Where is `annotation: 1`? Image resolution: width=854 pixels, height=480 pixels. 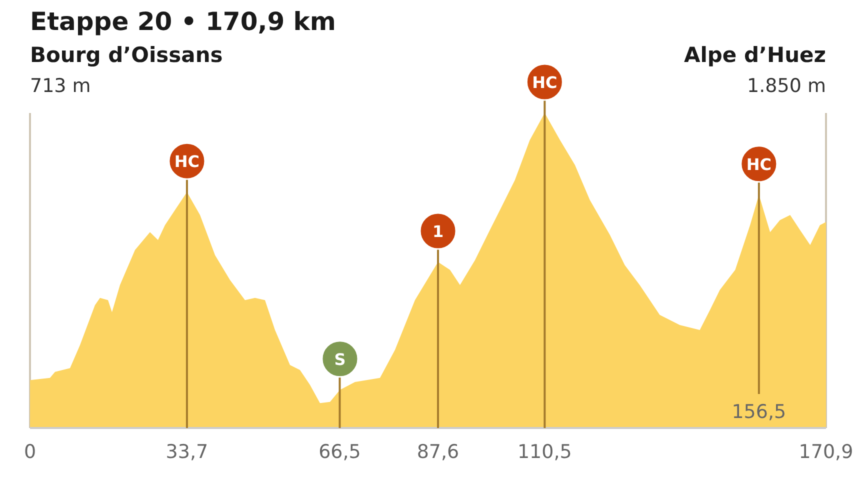
annotation: 1 is located at coordinates (438, 231).